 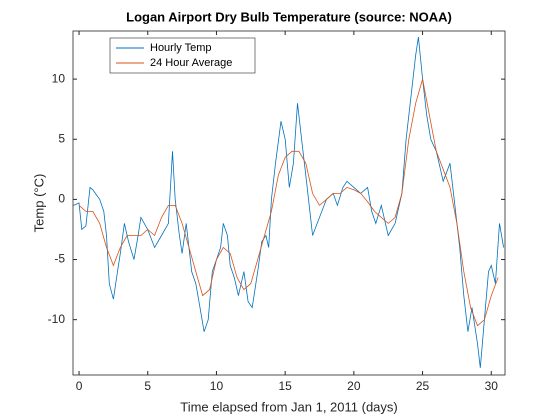 What do you see at coordinates (57, 319) in the screenshot?
I see `y-tick-label: -10` at bounding box center [57, 319].